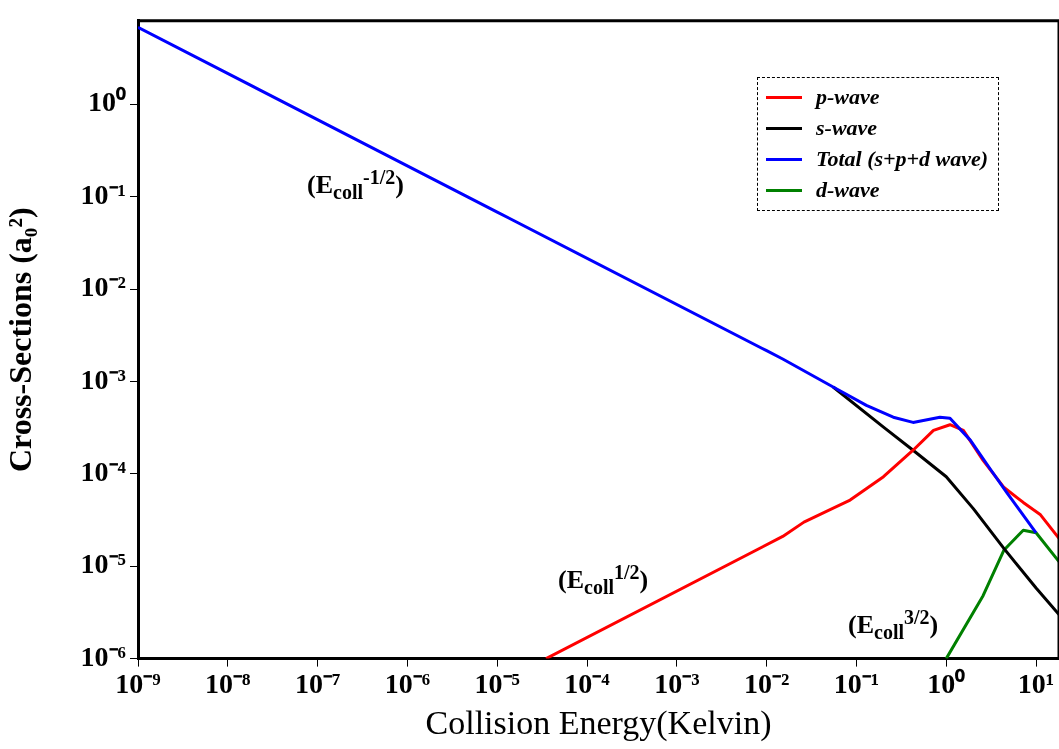  I want to click on x-tick-label: 10⁻⁸, so click(228, 683).